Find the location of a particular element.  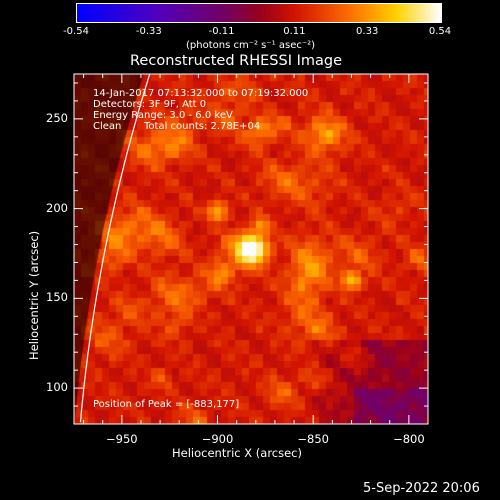

x-tick-label: −800 is located at coordinates (409, 439).